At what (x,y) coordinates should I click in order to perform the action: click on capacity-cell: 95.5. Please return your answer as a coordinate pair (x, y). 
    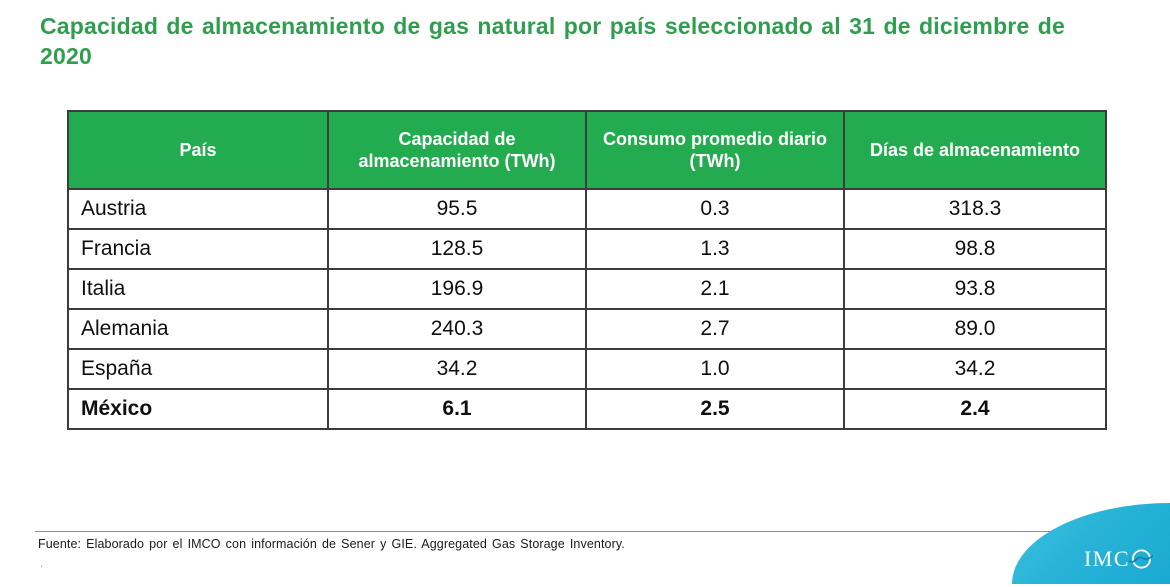
    Looking at the image, I should click on (457, 209).